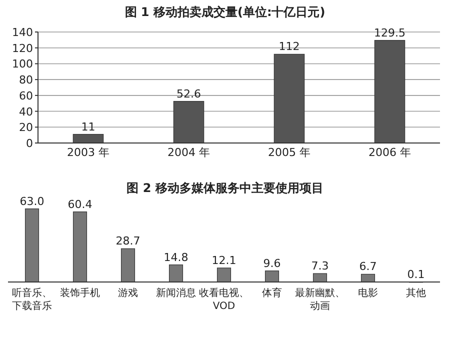  I want to click on x-tick-label: 体育, so click(272, 293).